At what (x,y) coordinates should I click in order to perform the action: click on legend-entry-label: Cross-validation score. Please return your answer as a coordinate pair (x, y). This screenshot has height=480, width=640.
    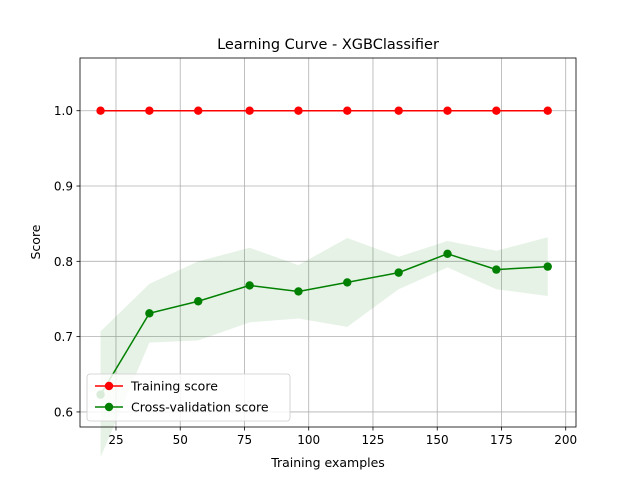
    Looking at the image, I should click on (200, 407).